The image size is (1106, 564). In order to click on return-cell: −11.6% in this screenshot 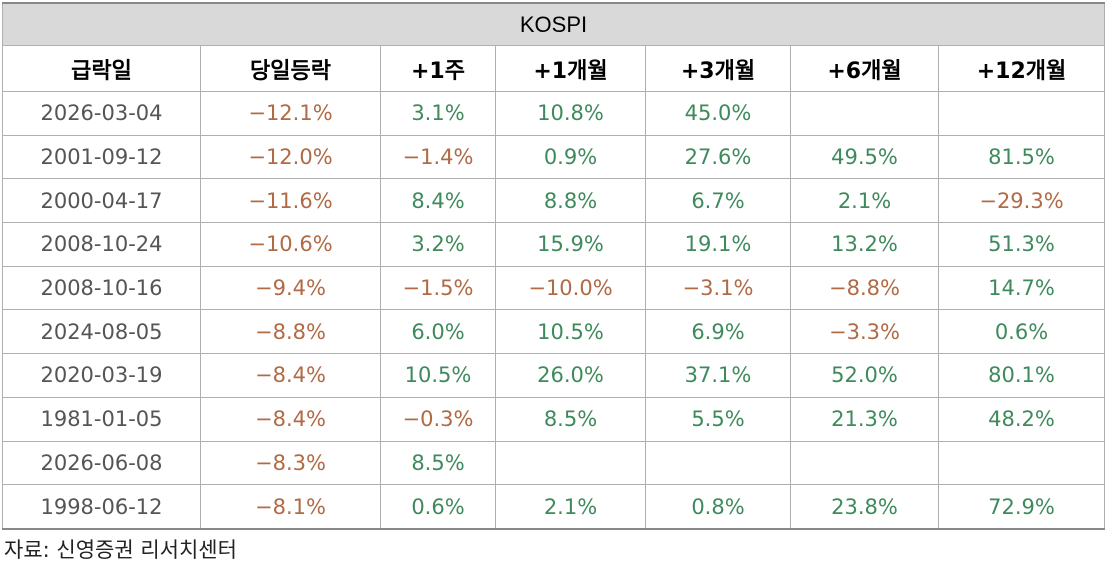, I will do `click(290, 201)`.